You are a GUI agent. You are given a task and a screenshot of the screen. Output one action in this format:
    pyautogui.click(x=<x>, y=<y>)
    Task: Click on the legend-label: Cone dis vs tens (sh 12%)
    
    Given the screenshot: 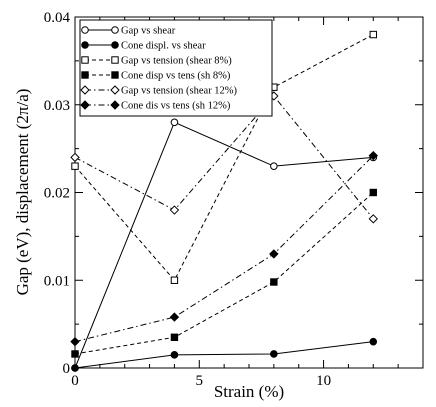 What is the action you would take?
    pyautogui.click(x=176, y=106)
    